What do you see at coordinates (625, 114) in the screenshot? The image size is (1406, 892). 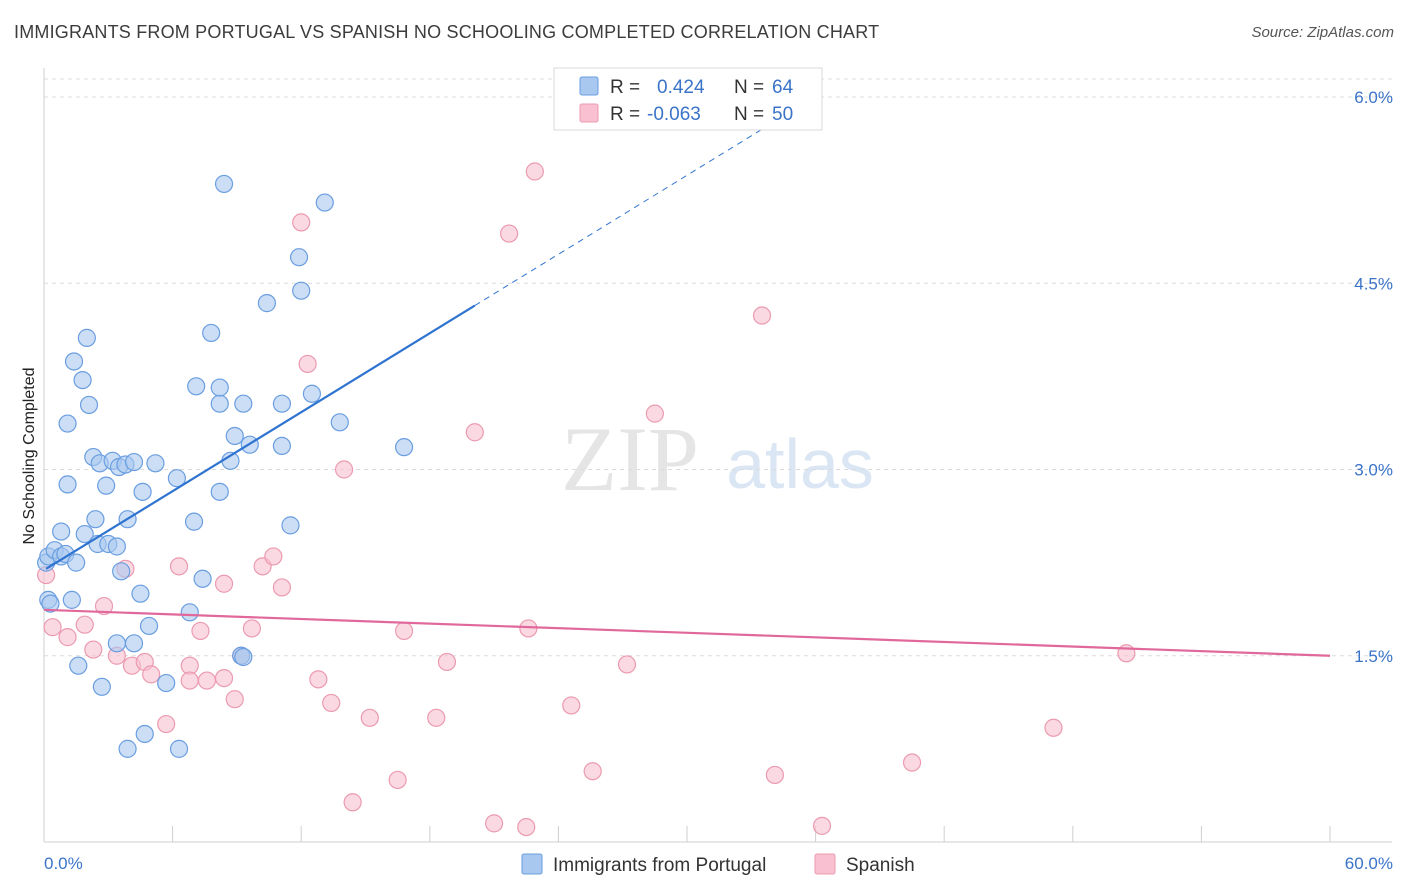 I see `legend-r-label-spanish: R =` at bounding box center [625, 114].